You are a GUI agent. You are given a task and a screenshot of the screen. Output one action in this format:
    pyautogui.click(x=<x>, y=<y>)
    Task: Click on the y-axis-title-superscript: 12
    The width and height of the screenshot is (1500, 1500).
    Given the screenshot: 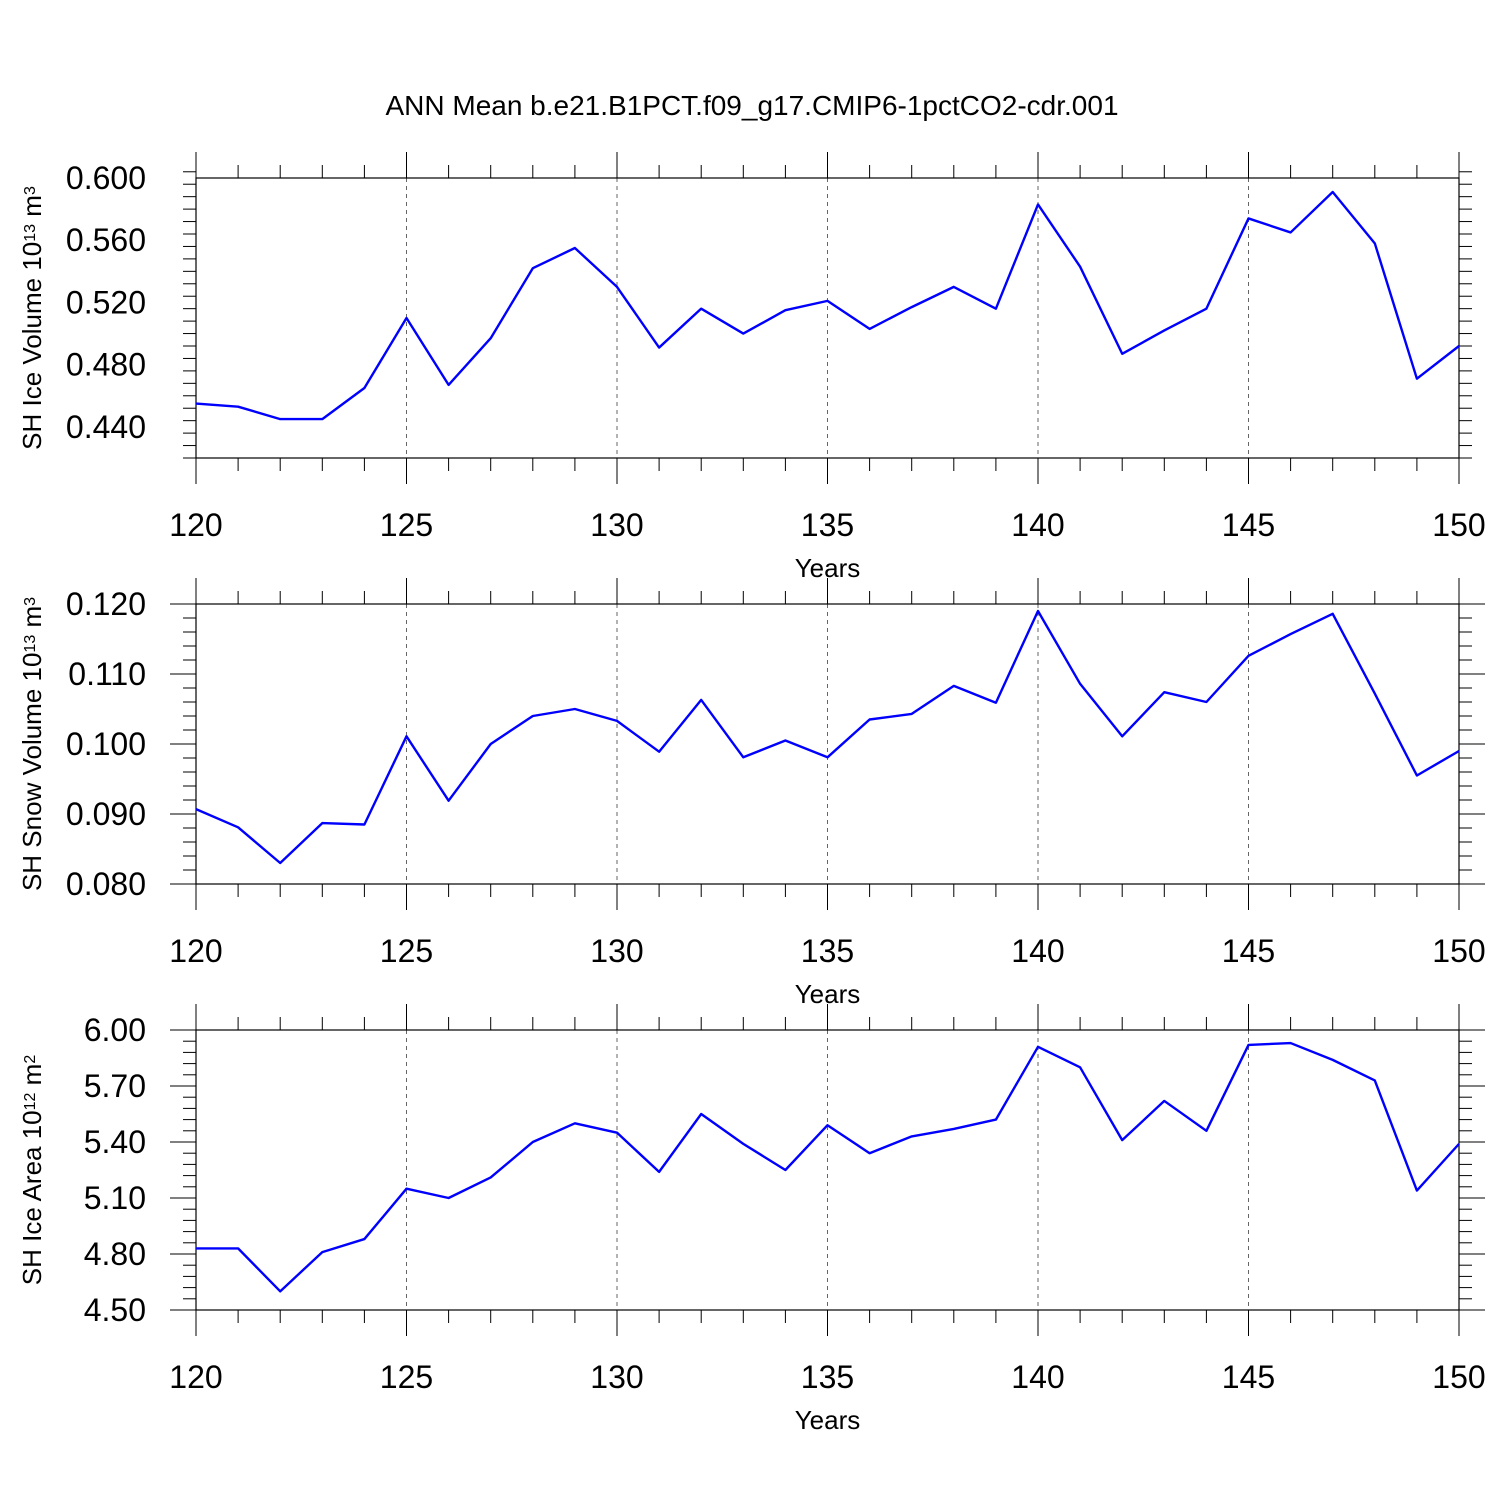 What is the action you would take?
    pyautogui.click(x=30, y=1101)
    